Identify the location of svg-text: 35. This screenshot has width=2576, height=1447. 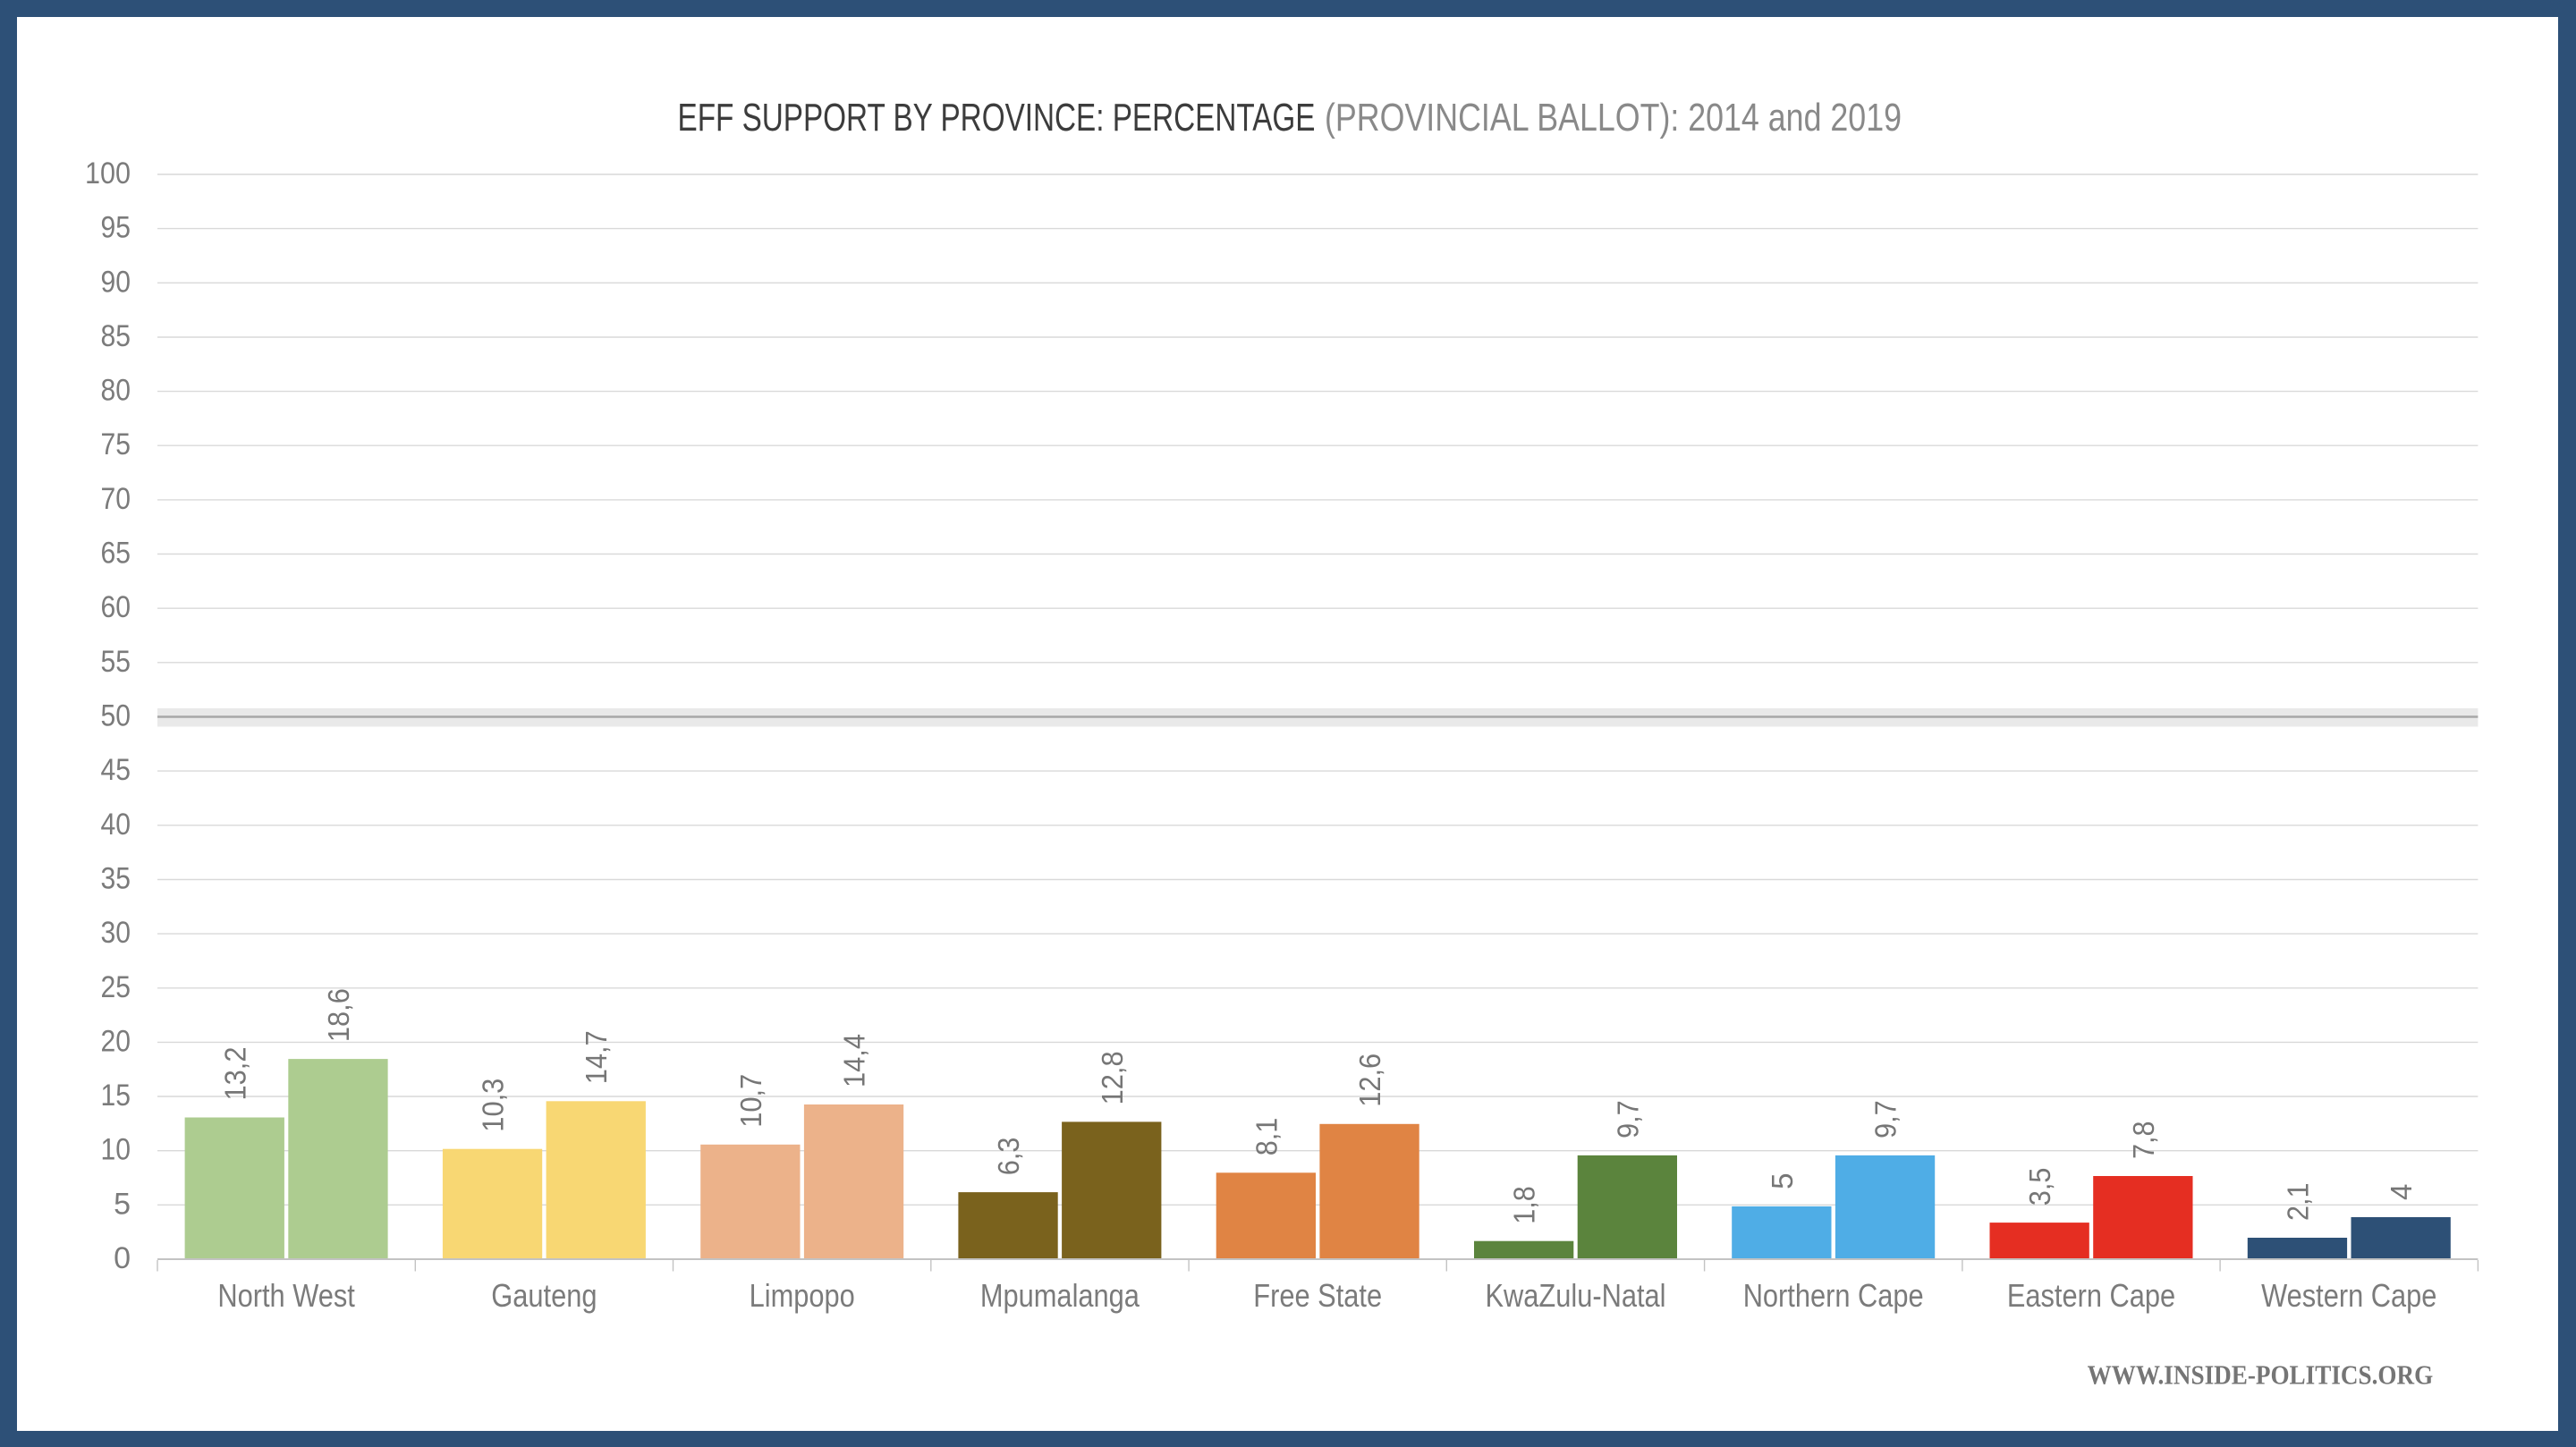
(116, 879).